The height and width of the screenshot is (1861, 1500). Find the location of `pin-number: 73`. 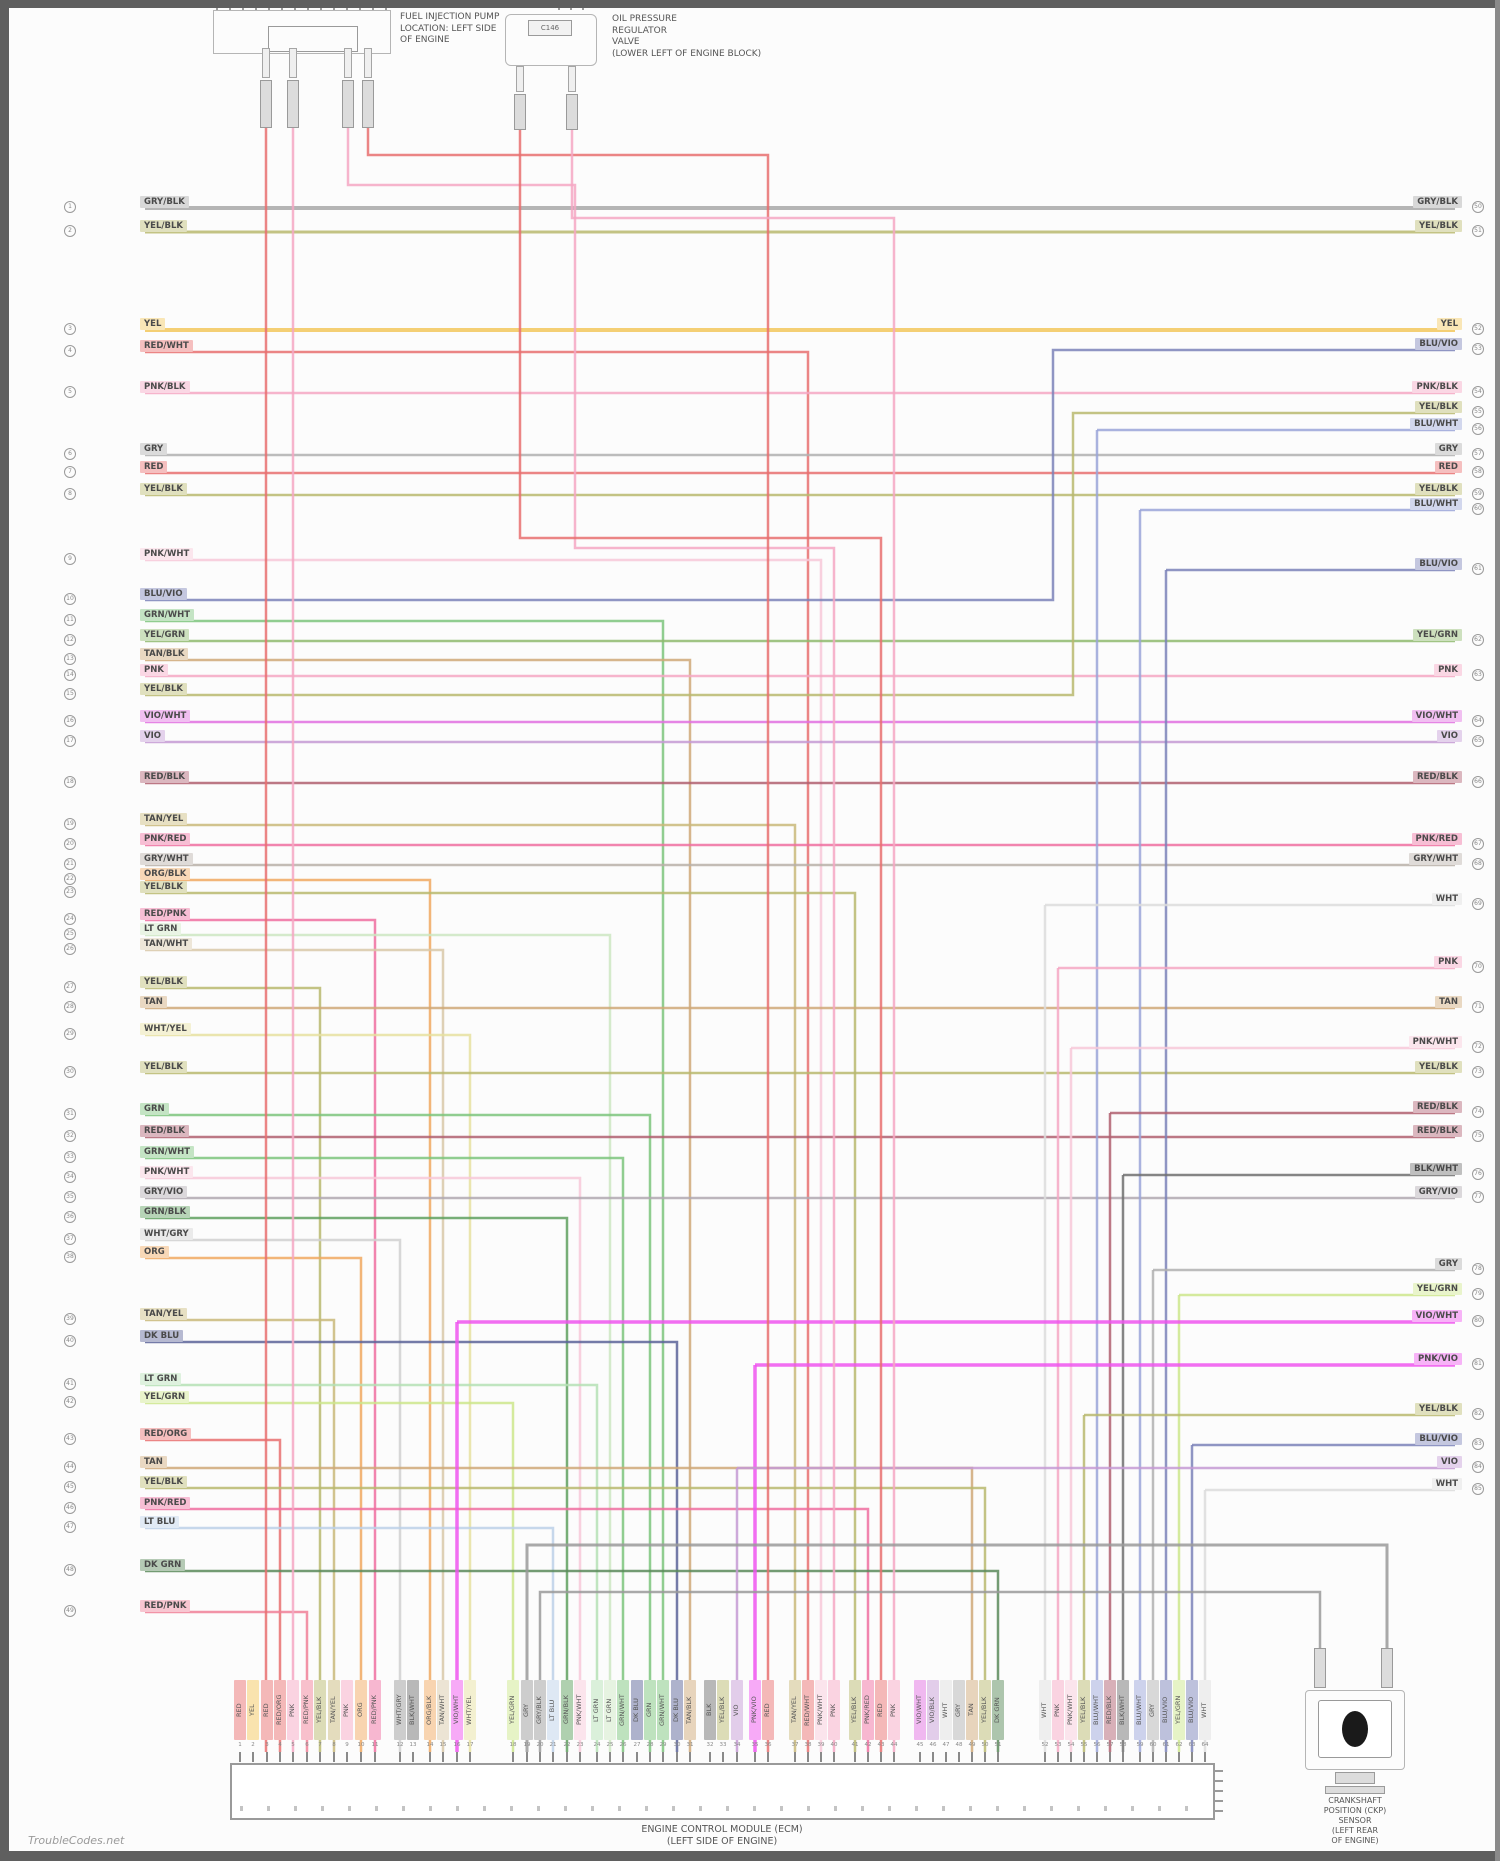

pin-number: 73 is located at coordinates (1478, 1072).